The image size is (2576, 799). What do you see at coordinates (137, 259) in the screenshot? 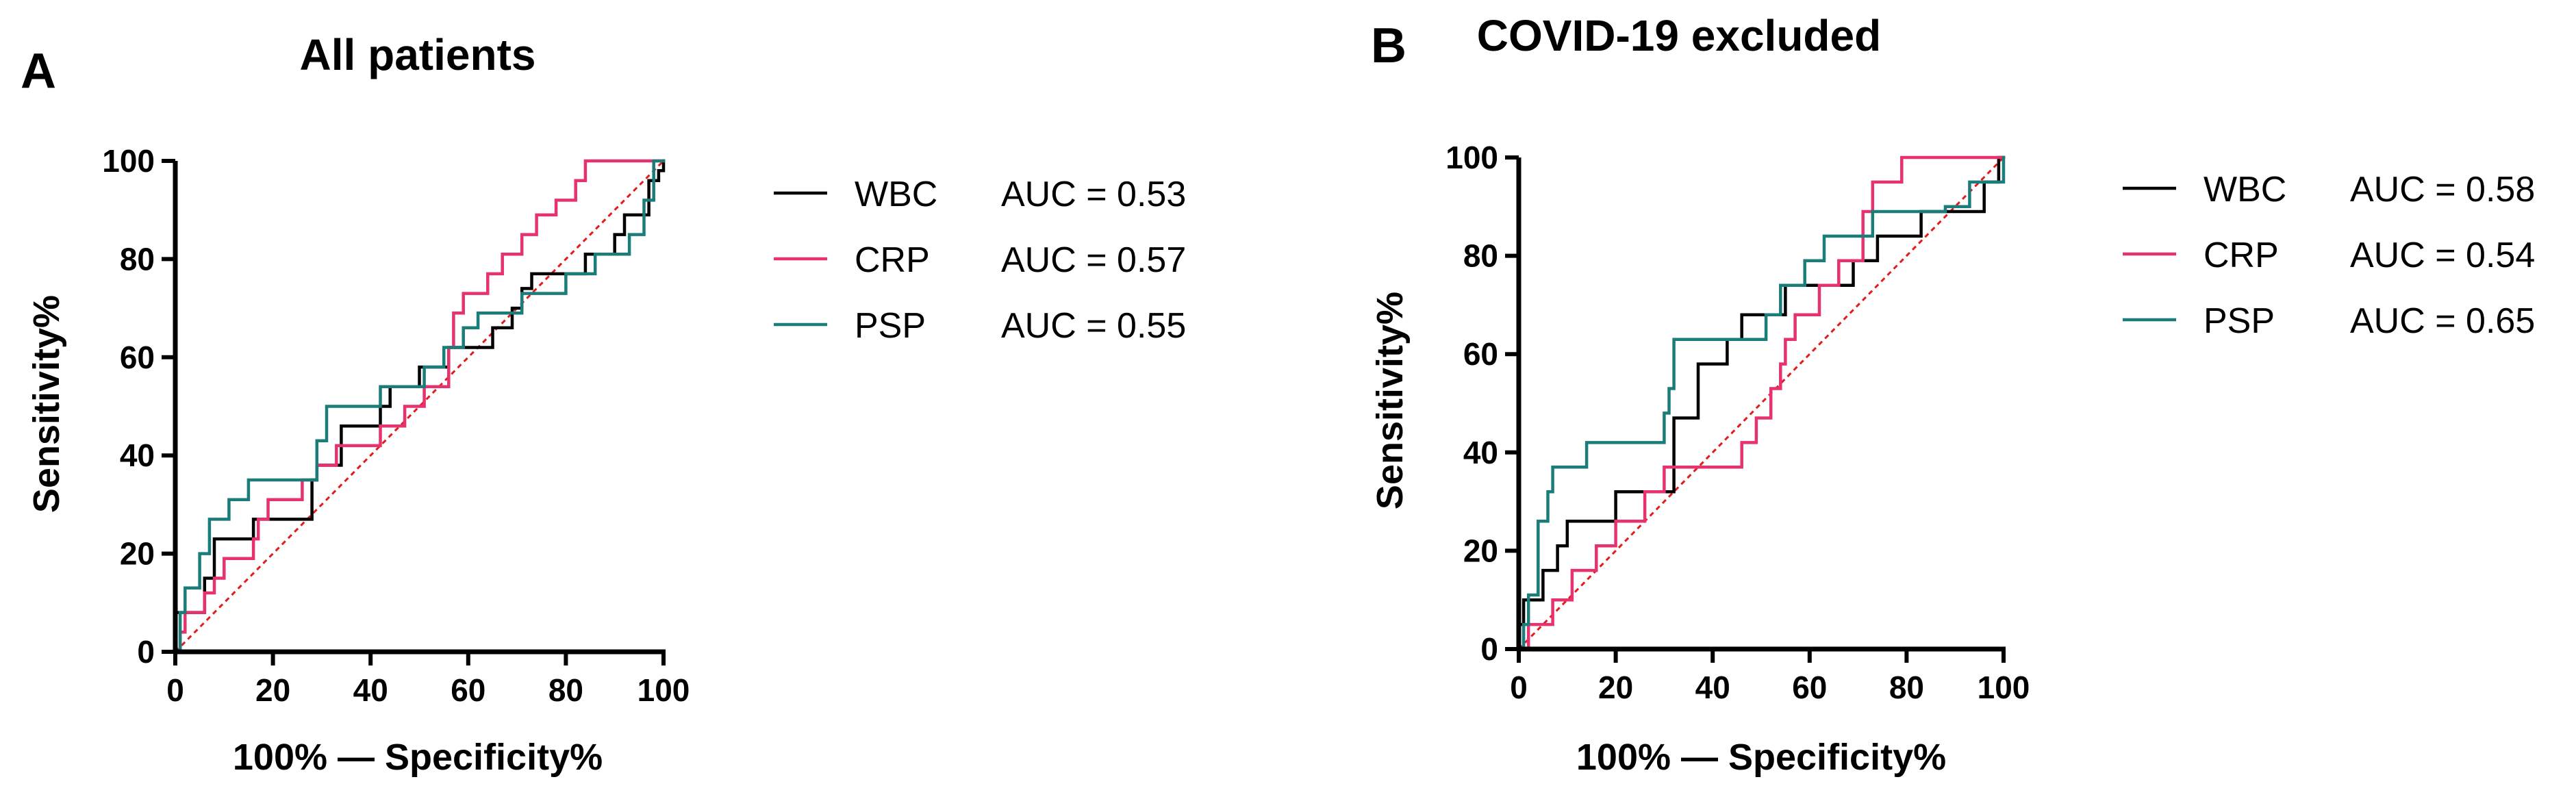
I see `panel-a-y-tick-80: 80` at bounding box center [137, 259].